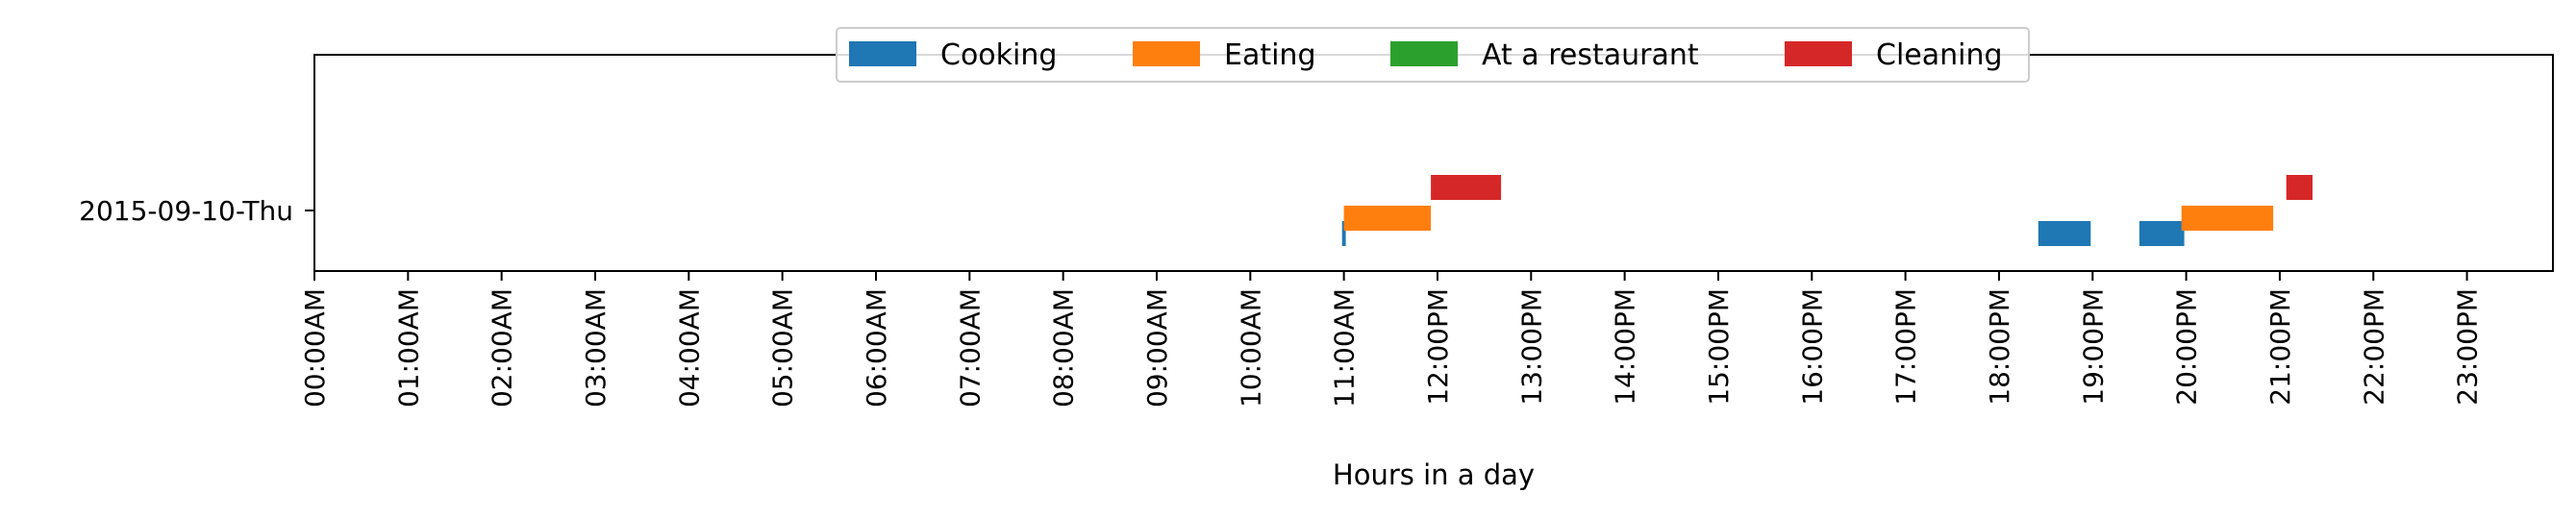 This screenshot has width=2576, height=519. What do you see at coordinates (2468, 347) in the screenshot?
I see `x-tick-label: 23:00PM` at bounding box center [2468, 347].